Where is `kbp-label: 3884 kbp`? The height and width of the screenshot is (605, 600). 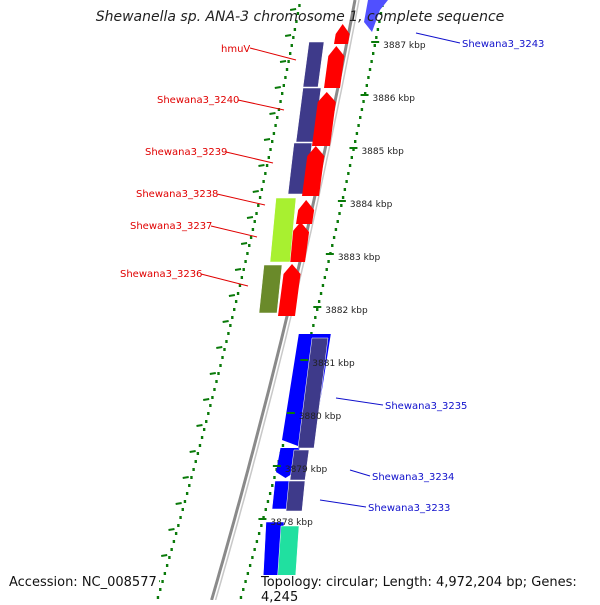 kbp-label: 3884 kbp is located at coordinates (371, 205).